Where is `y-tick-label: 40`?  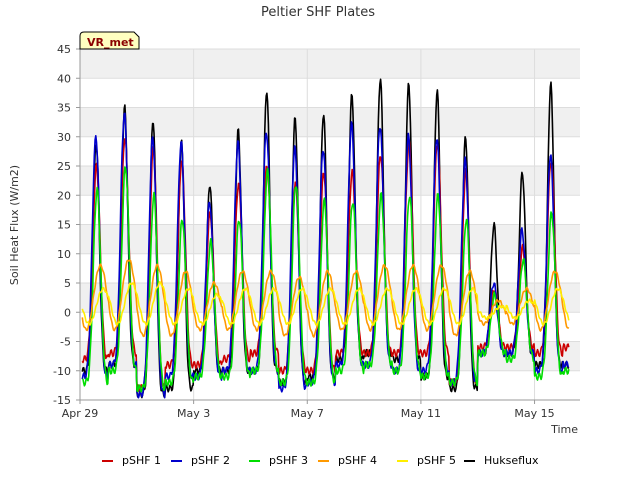 y-tick-label: 40 is located at coordinates (64, 78).